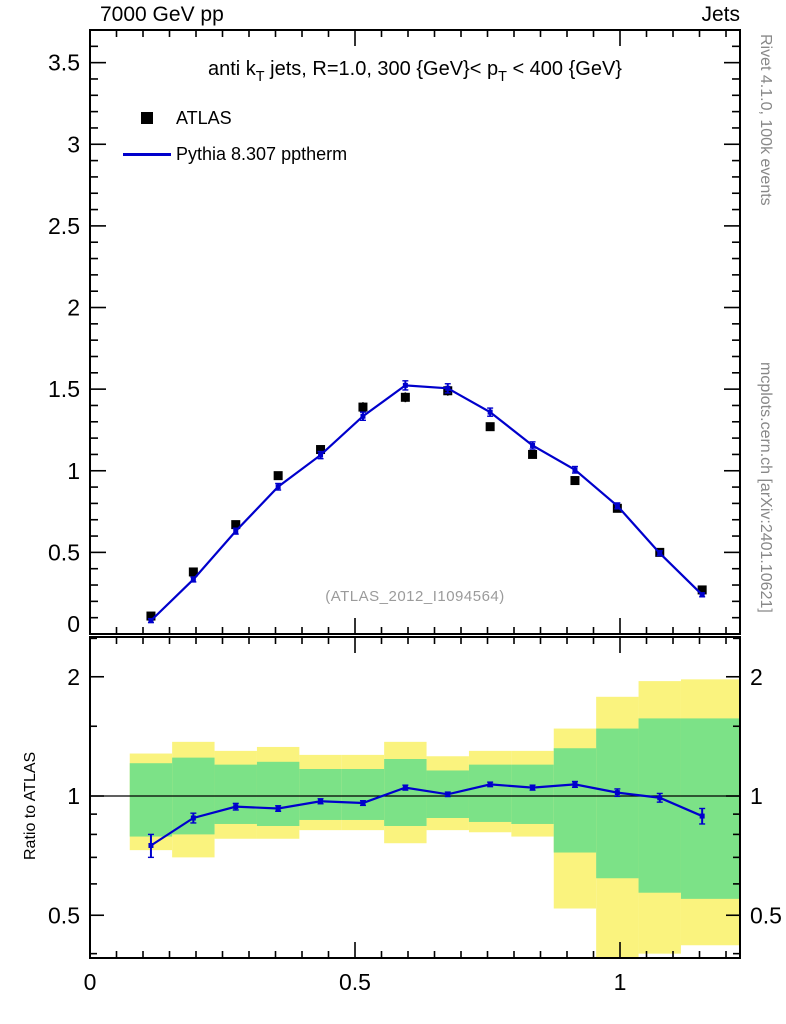 The height and width of the screenshot is (1024, 786). I want to click on atlas-square-marker-icon, so click(147, 118).